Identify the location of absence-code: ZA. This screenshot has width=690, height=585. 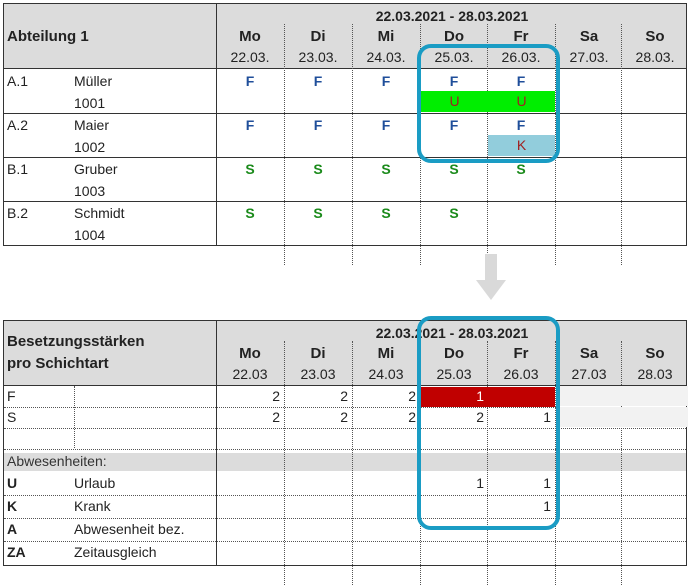
(16, 552).